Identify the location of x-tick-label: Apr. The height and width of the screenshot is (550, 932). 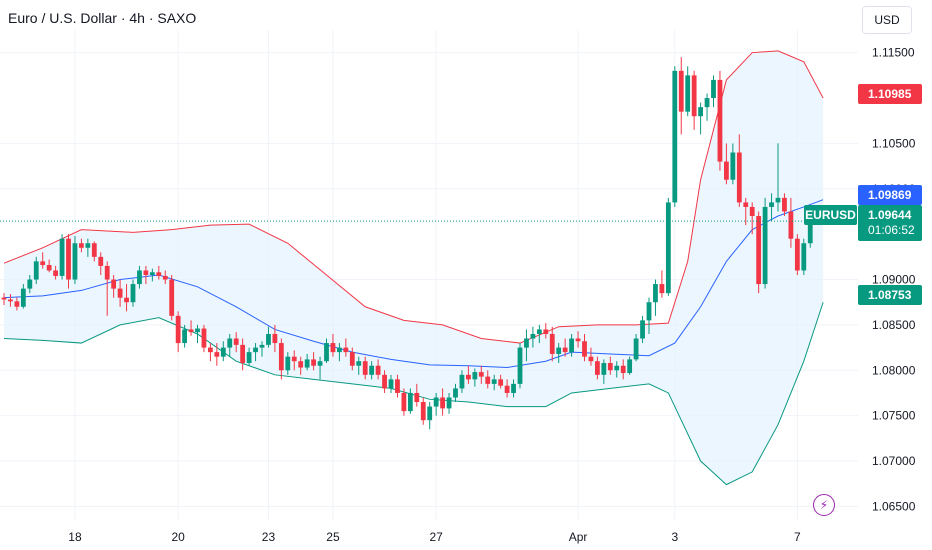
(578, 537).